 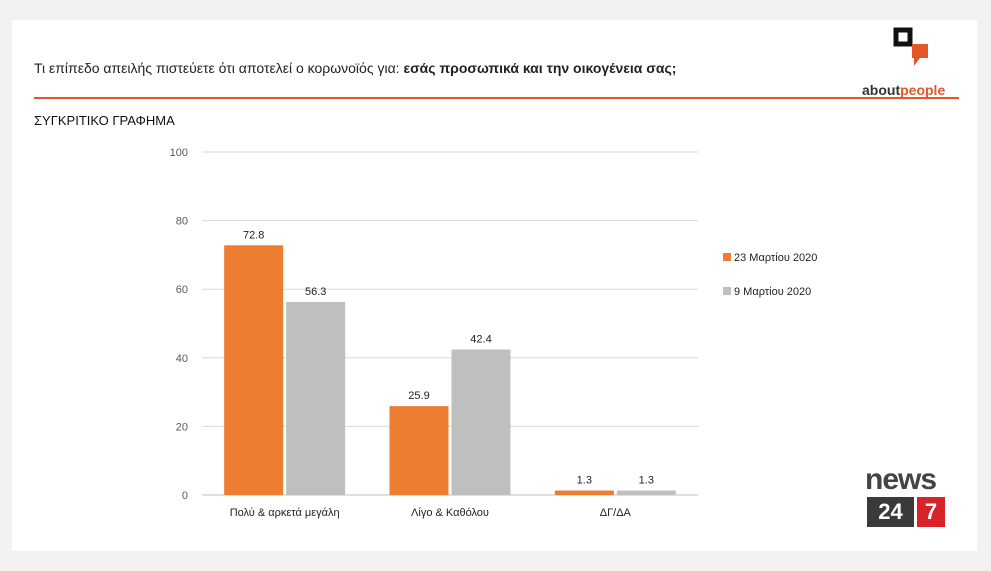 I want to click on news247-logo: news 24 7, so click(x=907, y=496).